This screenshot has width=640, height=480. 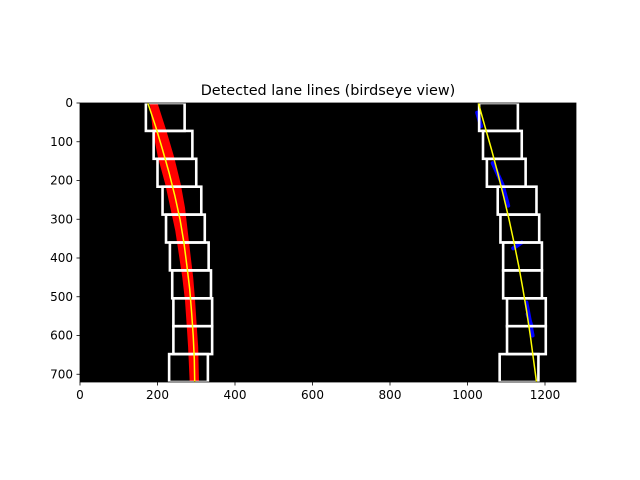 What do you see at coordinates (61, 258) in the screenshot?
I see `y-tick-label-4: 400` at bounding box center [61, 258].